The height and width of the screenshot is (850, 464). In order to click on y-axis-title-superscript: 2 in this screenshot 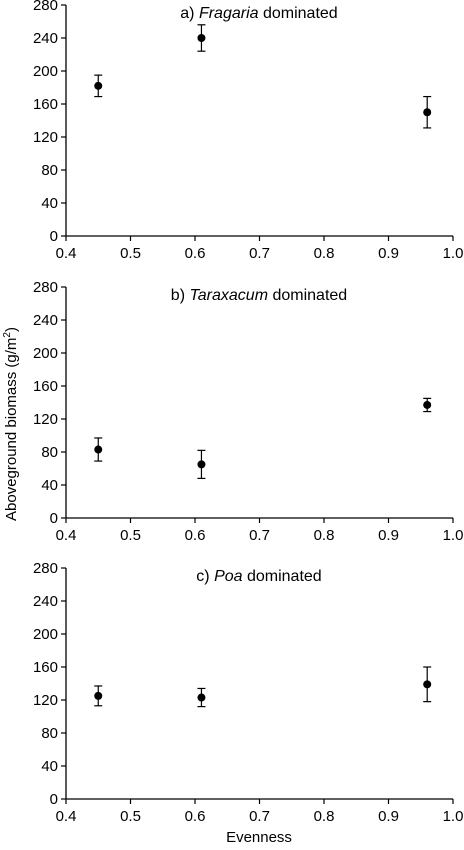, I will do `click(7, 335)`.